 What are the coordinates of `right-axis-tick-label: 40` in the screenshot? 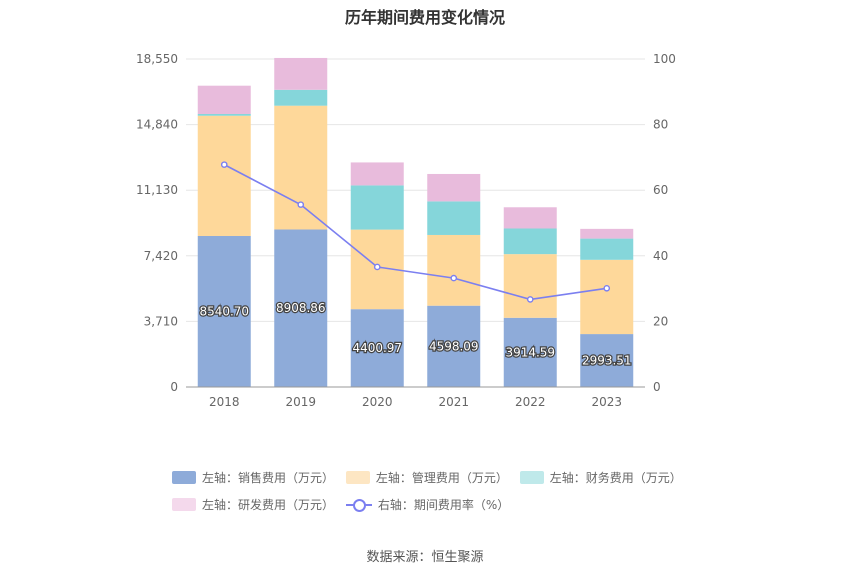 It's located at (660, 256).